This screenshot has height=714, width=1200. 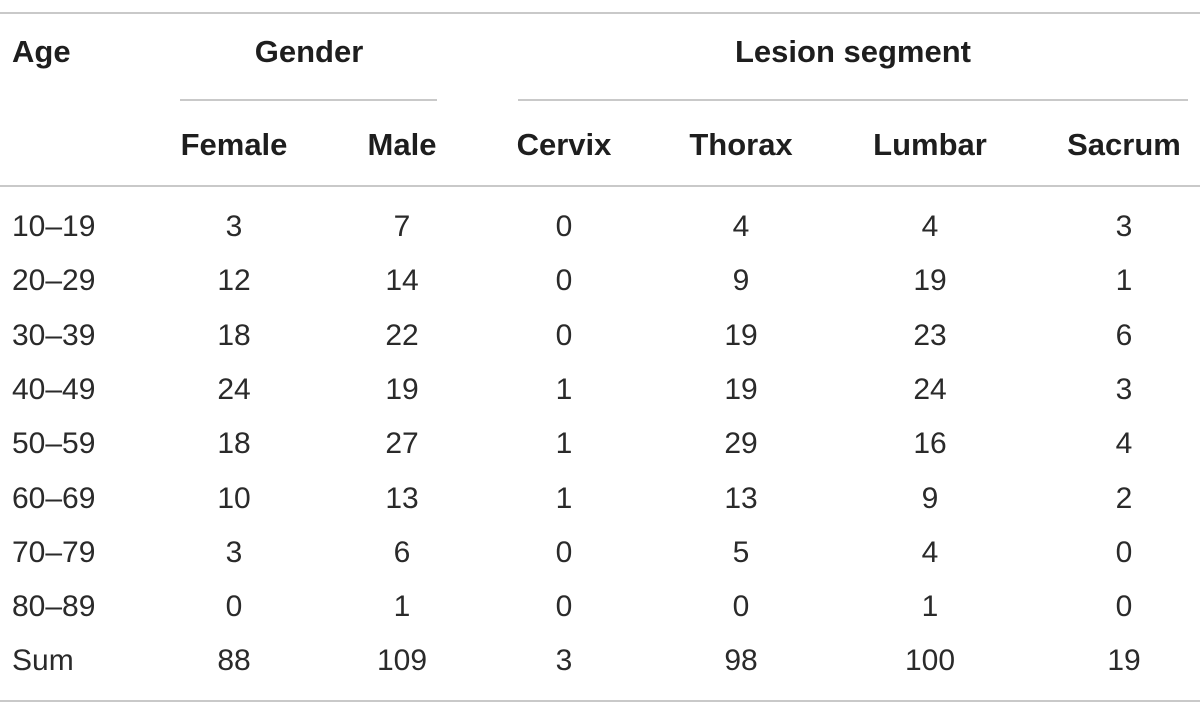 I want to click on header-bottom-rule, so click(x=600, y=186).